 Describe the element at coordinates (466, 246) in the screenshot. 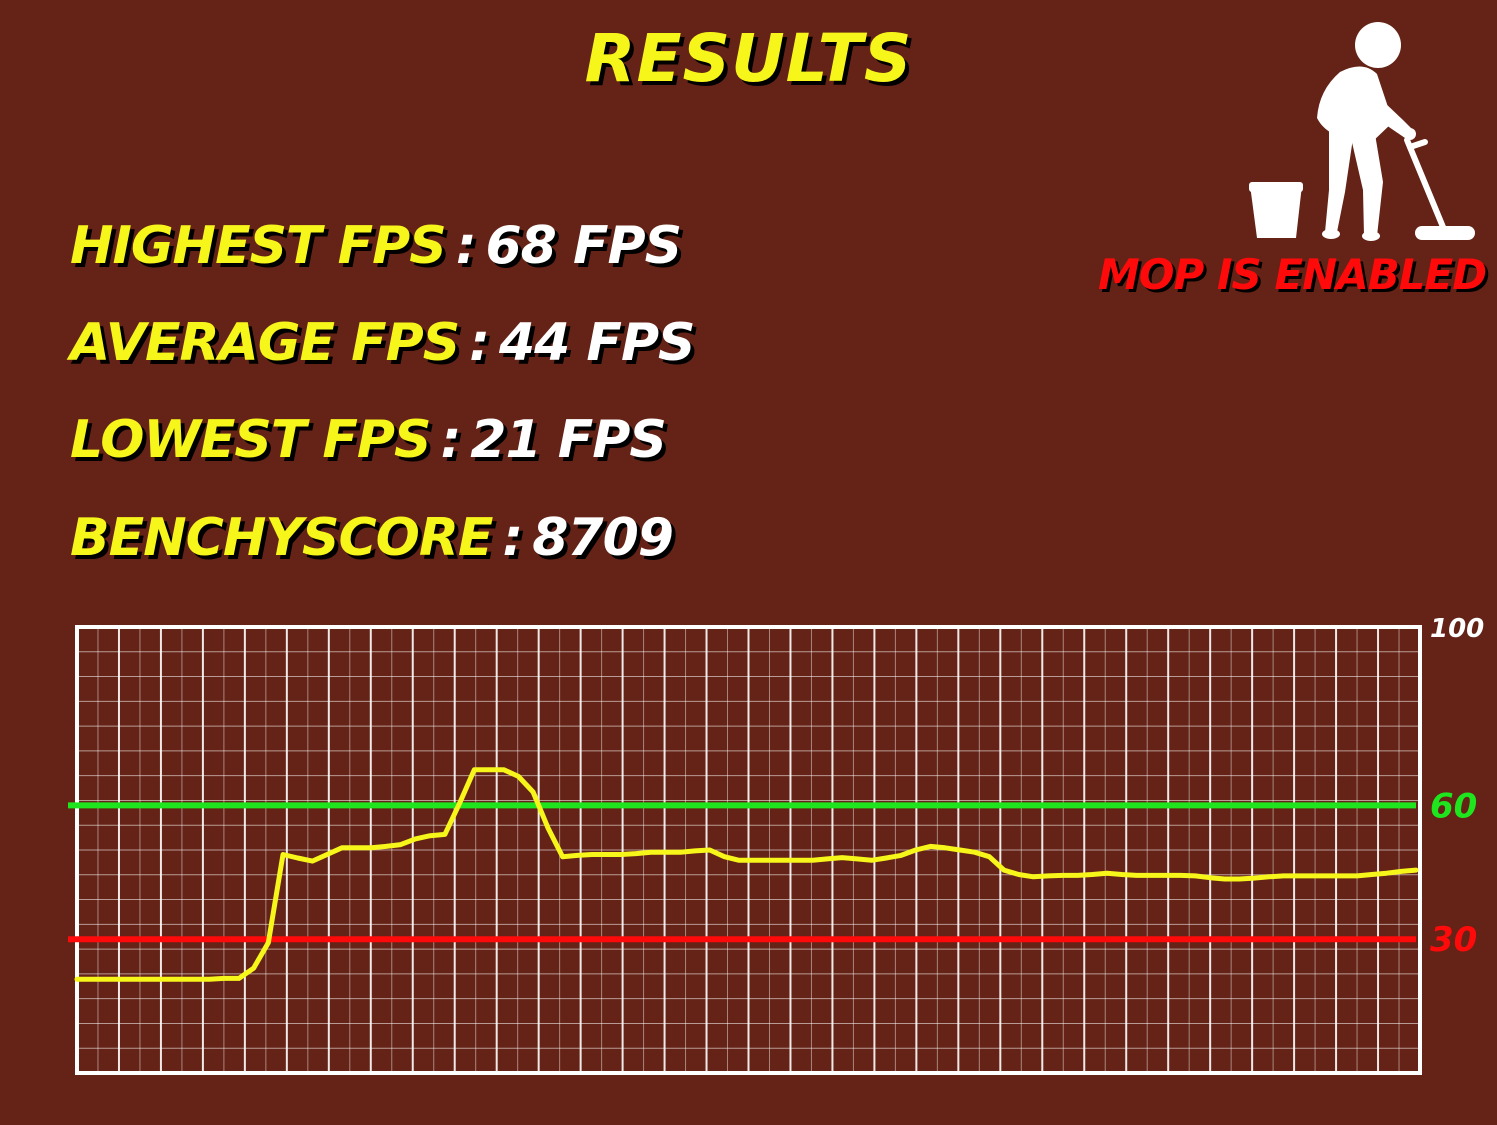

I see `highest-fps-sep: :` at that location.